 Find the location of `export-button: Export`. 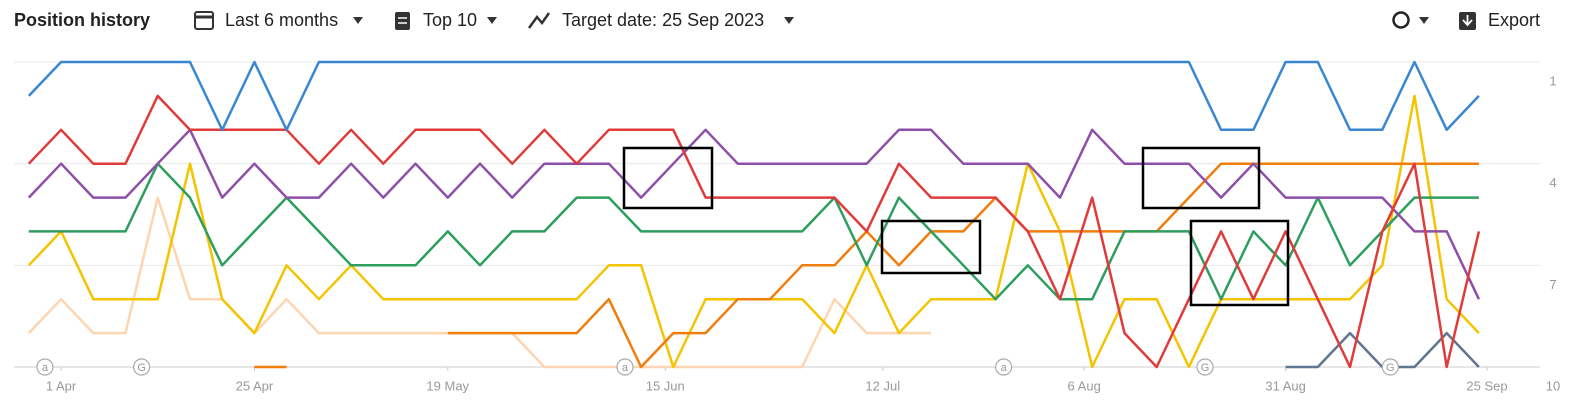

export-button: Export is located at coordinates (1499, 20).